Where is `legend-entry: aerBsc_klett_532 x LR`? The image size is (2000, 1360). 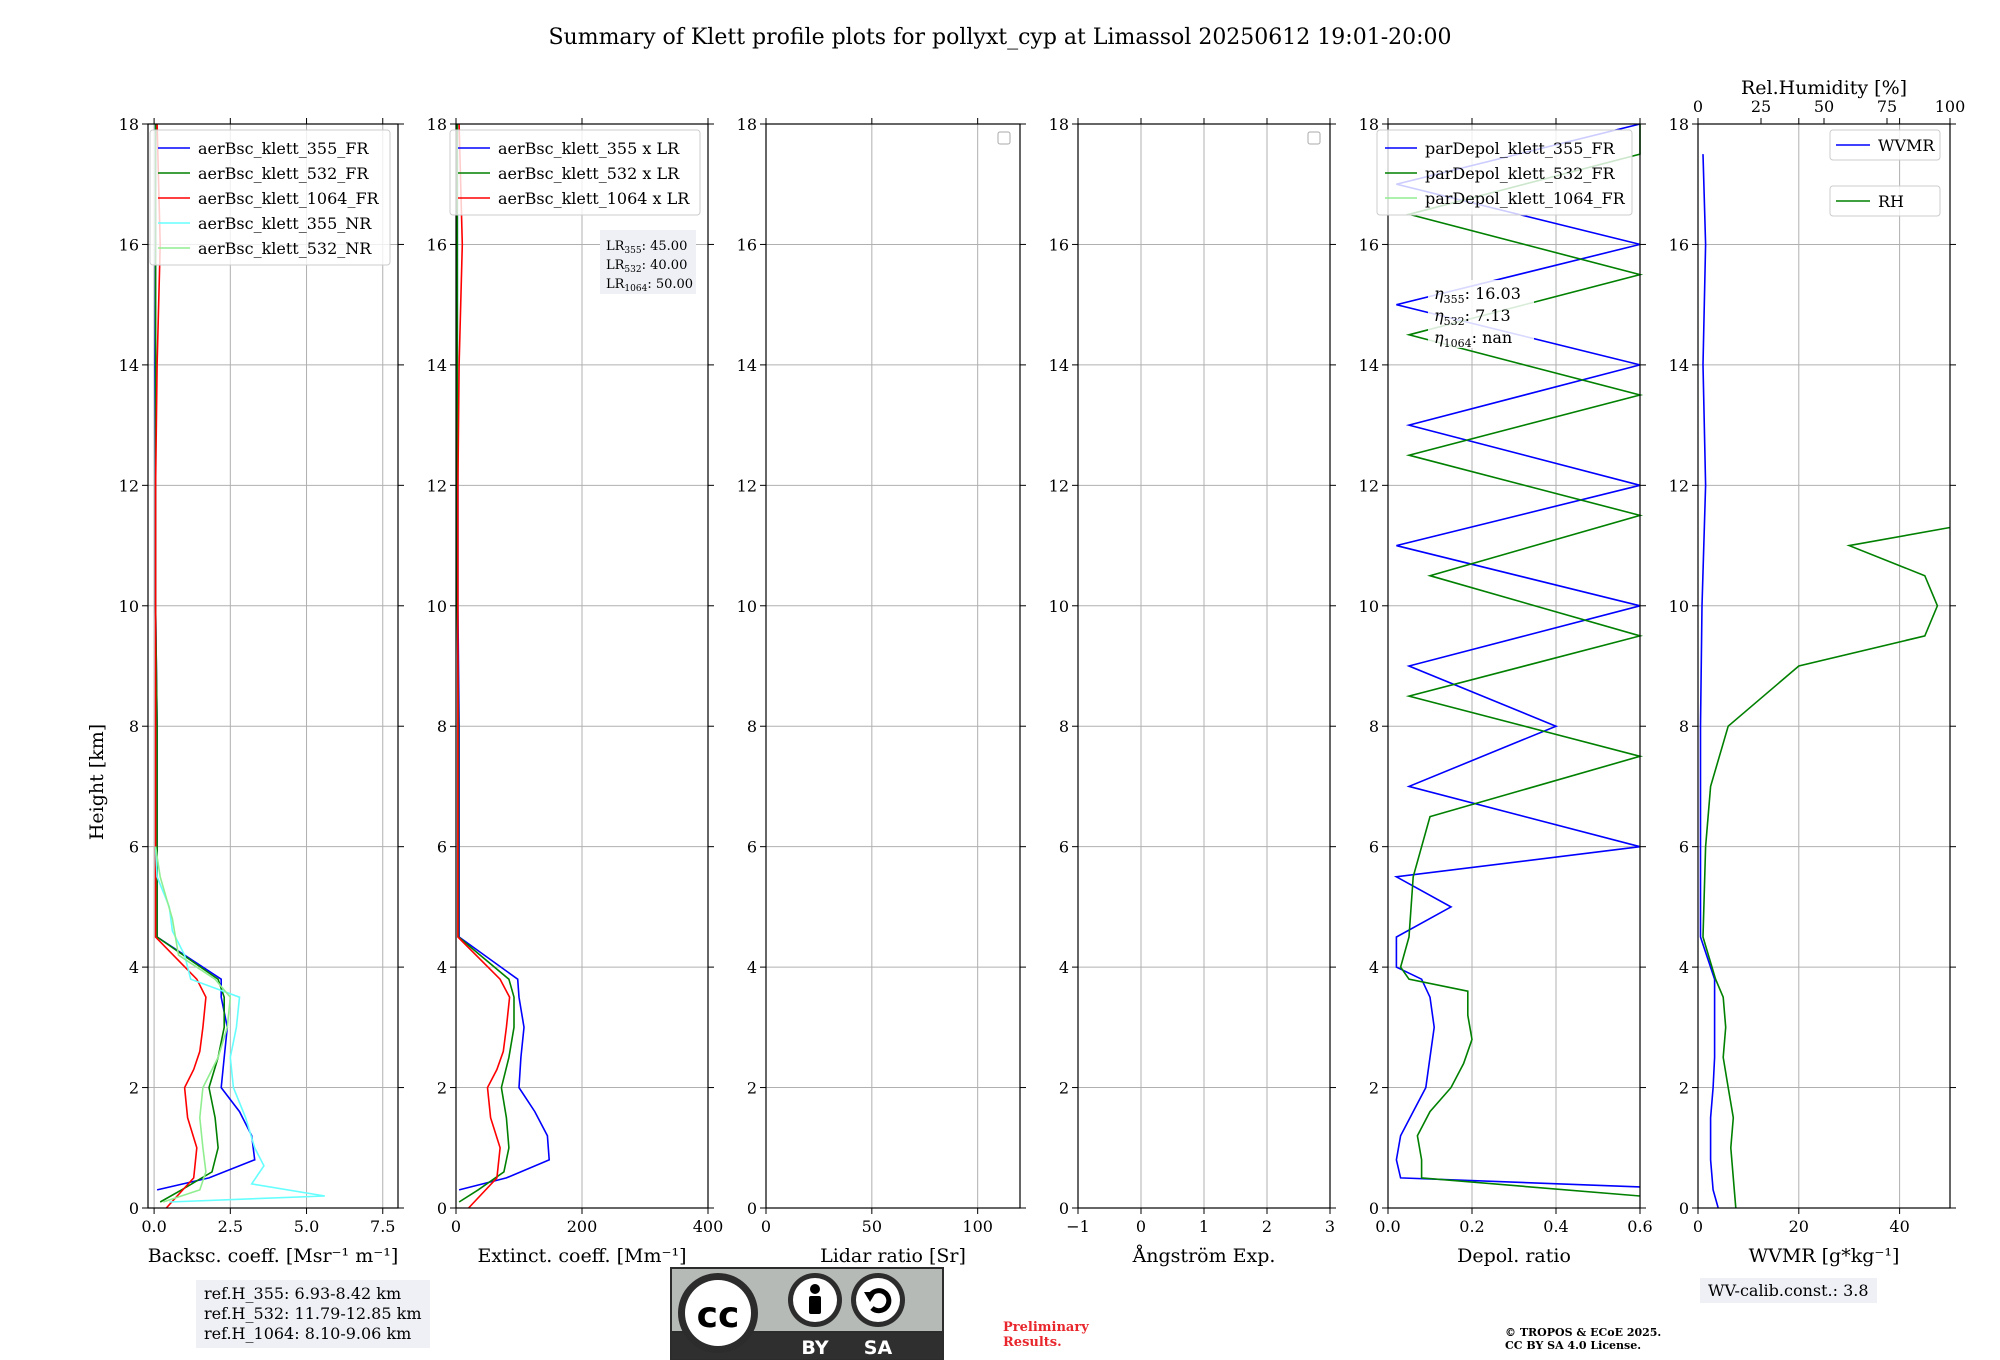 legend-entry: aerBsc_klett_532 x LR is located at coordinates (589, 173).